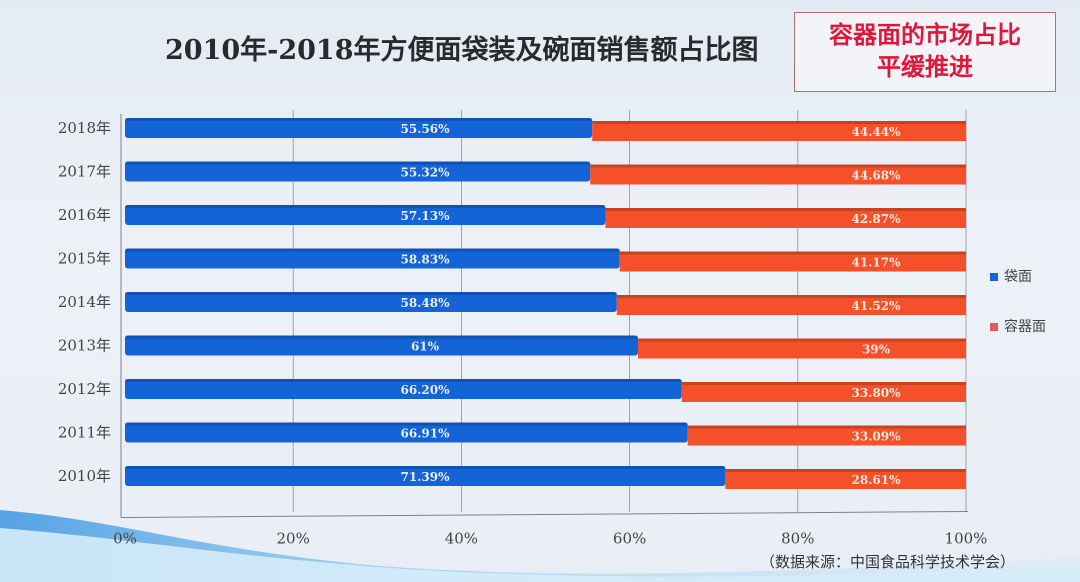 This screenshot has height=582, width=1080. What do you see at coordinates (84, 476) in the screenshot?
I see `y-category-label: 2010年` at bounding box center [84, 476].